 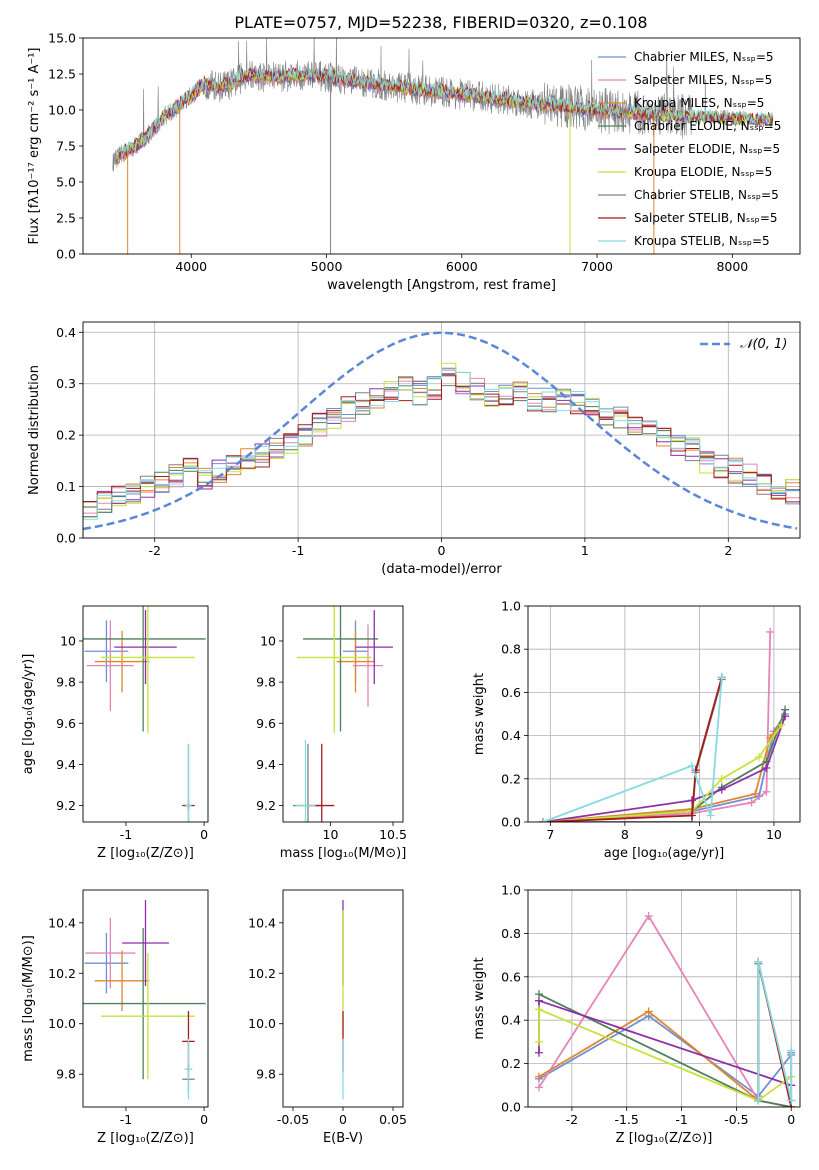 What do you see at coordinates (706, 195) in the screenshot?
I see `legend-label: Chabrier STELIB, Nₛₛₚ=5` at bounding box center [706, 195].